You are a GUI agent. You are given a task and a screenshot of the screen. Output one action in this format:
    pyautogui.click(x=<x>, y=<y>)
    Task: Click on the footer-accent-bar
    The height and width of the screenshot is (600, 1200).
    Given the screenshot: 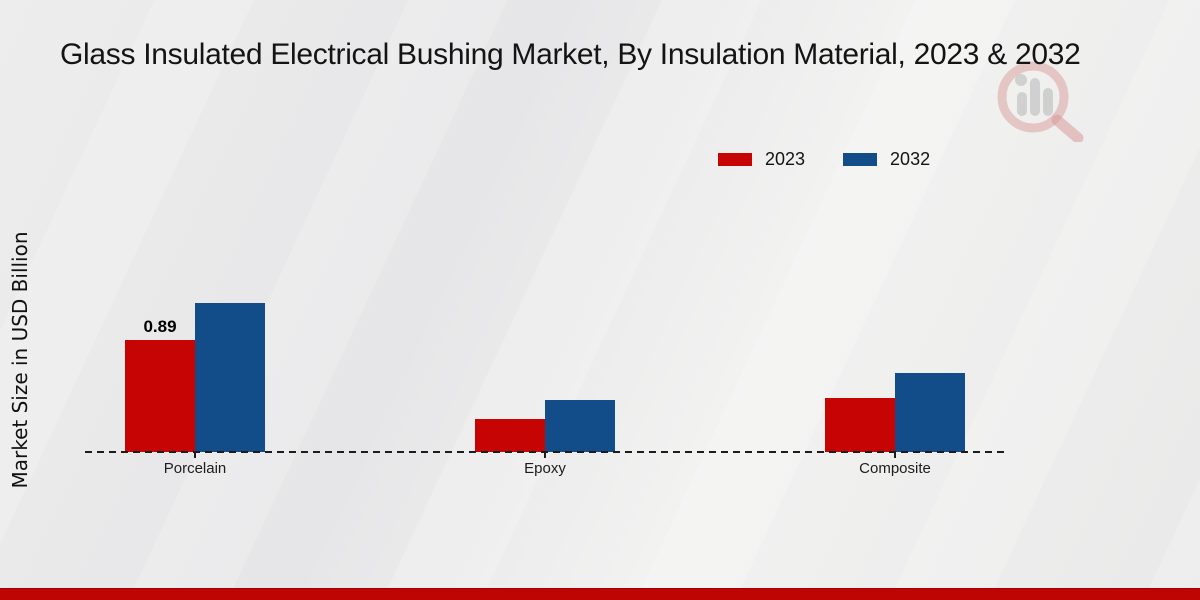 What is the action you would take?
    pyautogui.click(x=600, y=594)
    